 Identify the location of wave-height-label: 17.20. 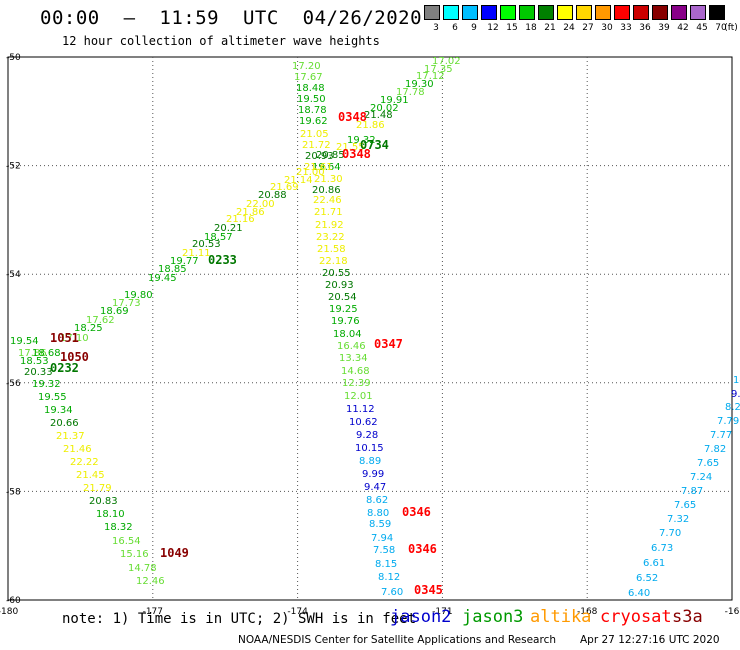
(306, 66).